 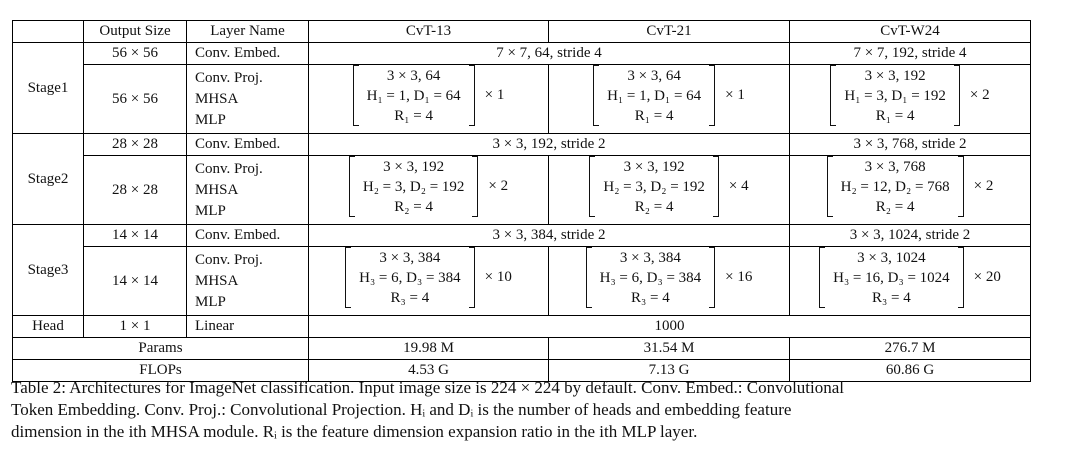 I want to click on stage2-embed-layer: Conv. Embed., so click(x=247, y=144).